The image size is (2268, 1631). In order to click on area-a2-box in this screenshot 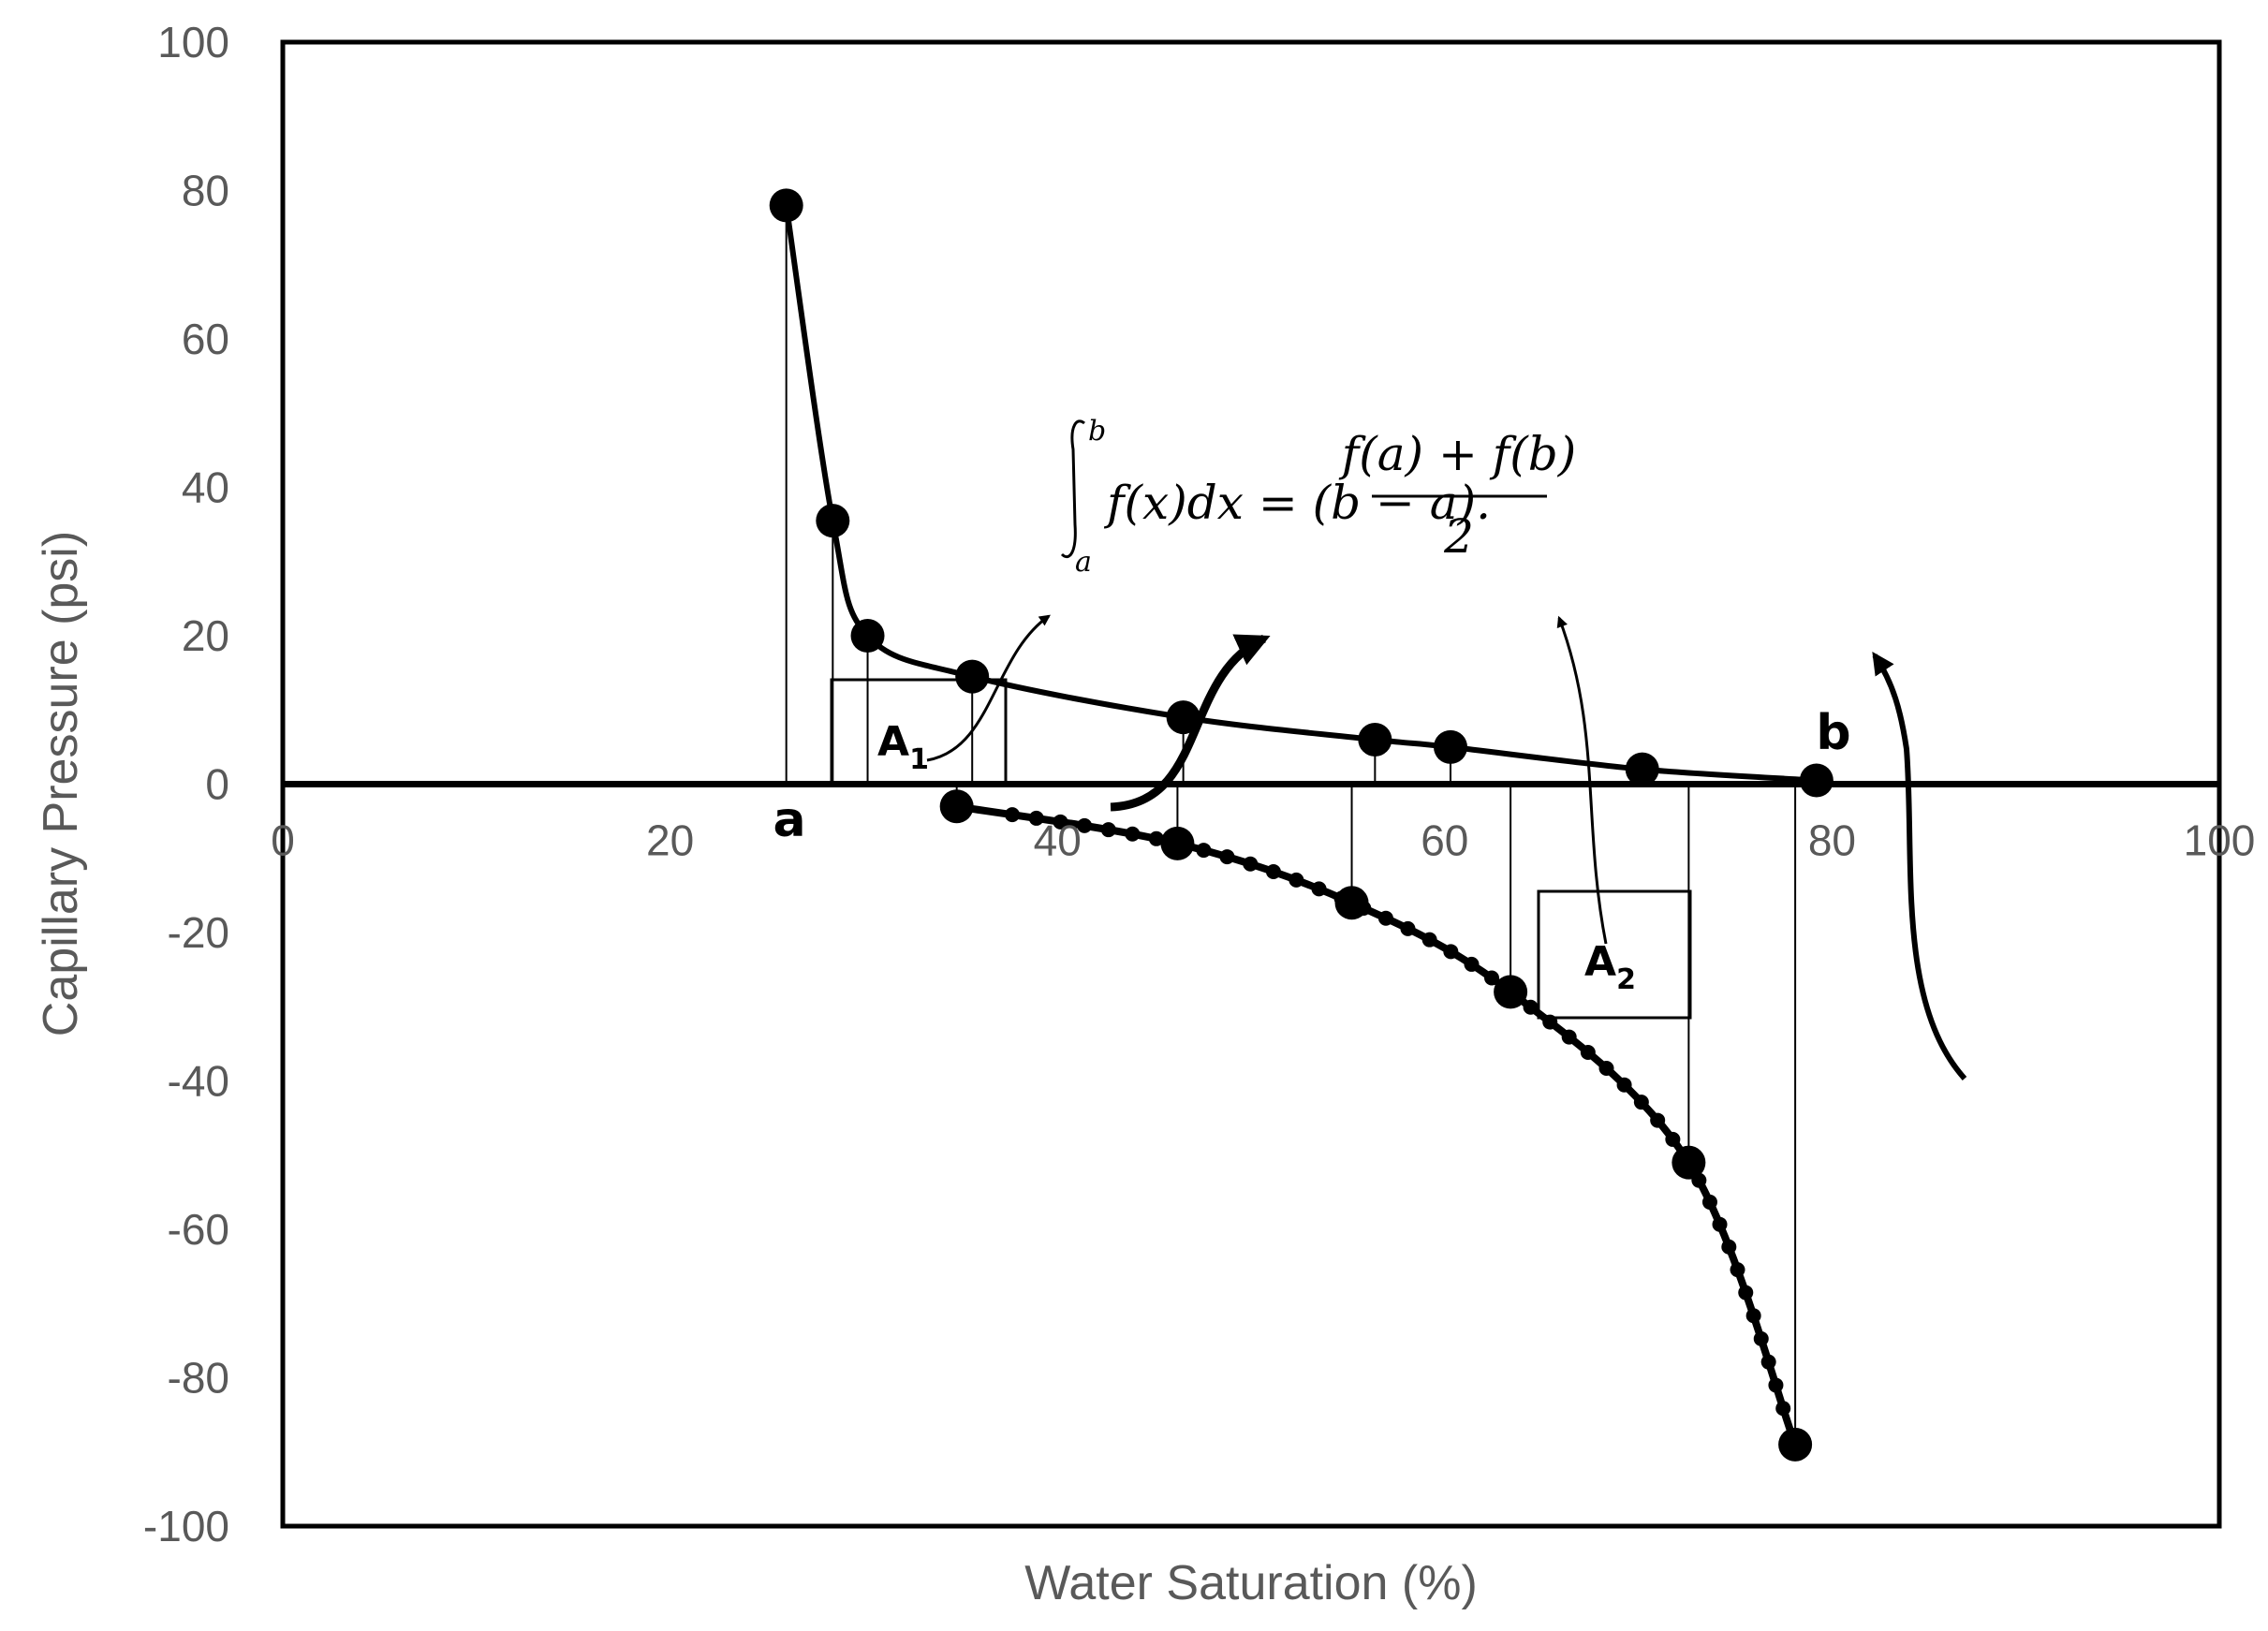, I will do `click(1614, 955)`.